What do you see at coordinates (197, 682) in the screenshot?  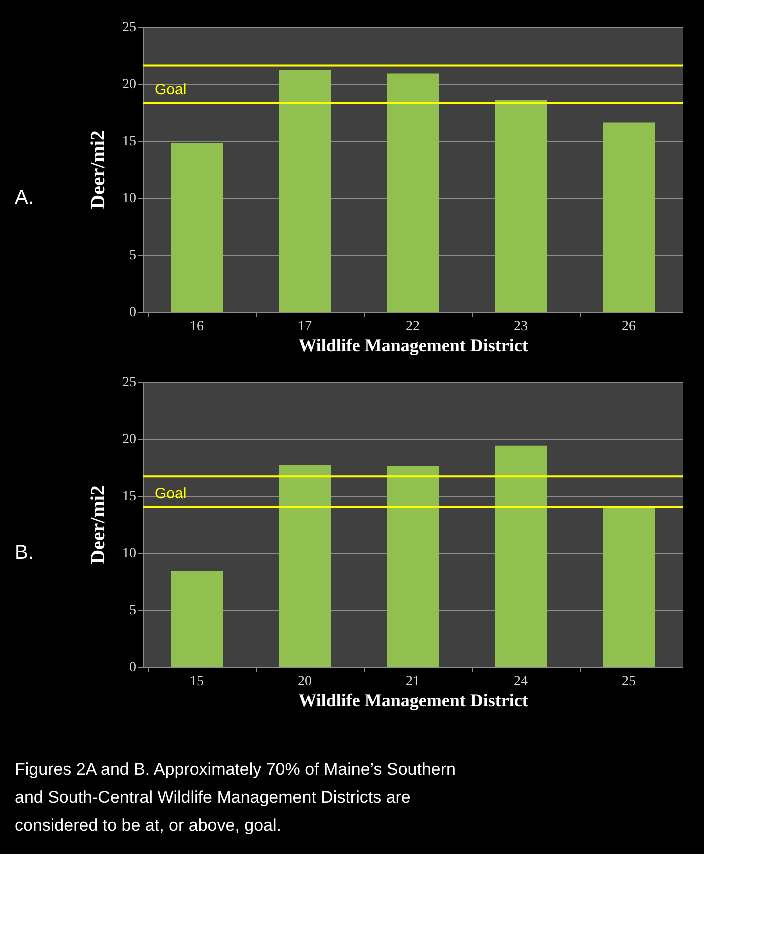 I see `x-tick-label: 15` at bounding box center [197, 682].